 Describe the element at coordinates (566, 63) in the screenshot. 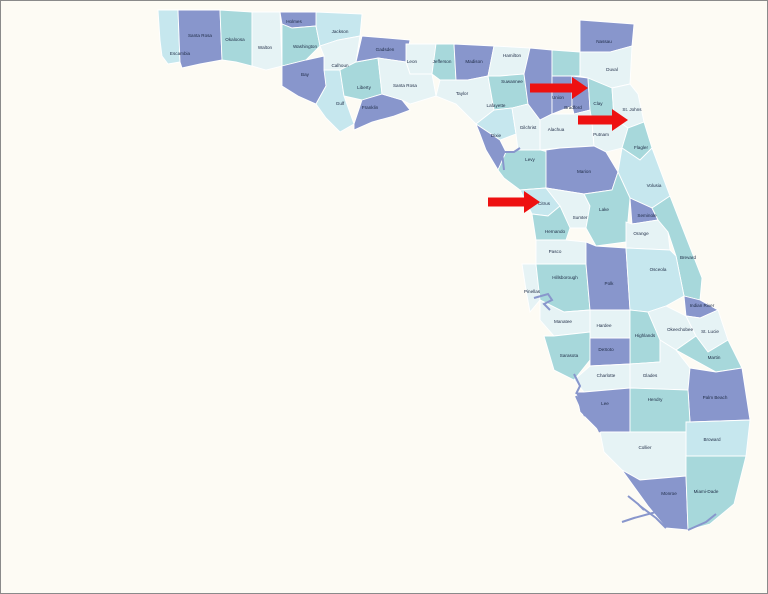

I see `county-baker` at that location.